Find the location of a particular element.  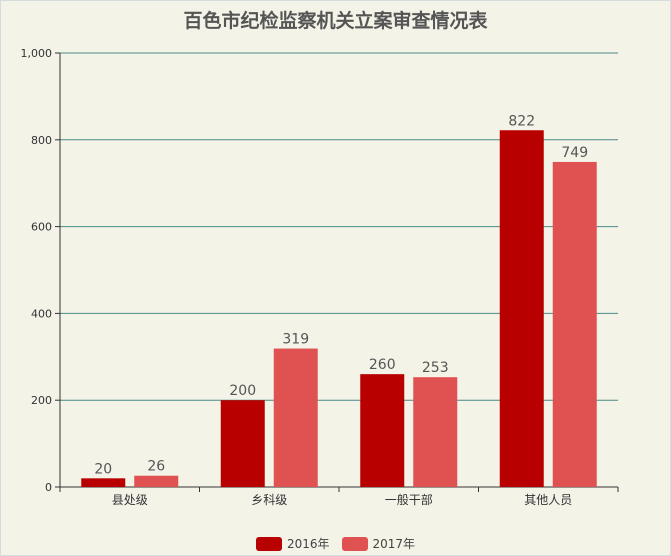

legend-item-2016: 2016年 is located at coordinates (292, 543).